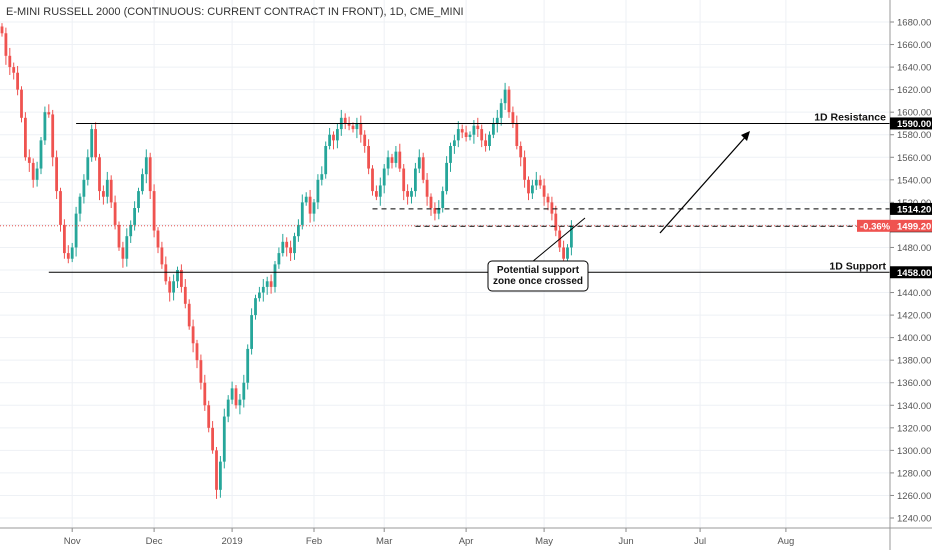 Image resolution: width=932 pixels, height=550 pixels. I want to click on level-name: 1D Support, so click(857, 266).